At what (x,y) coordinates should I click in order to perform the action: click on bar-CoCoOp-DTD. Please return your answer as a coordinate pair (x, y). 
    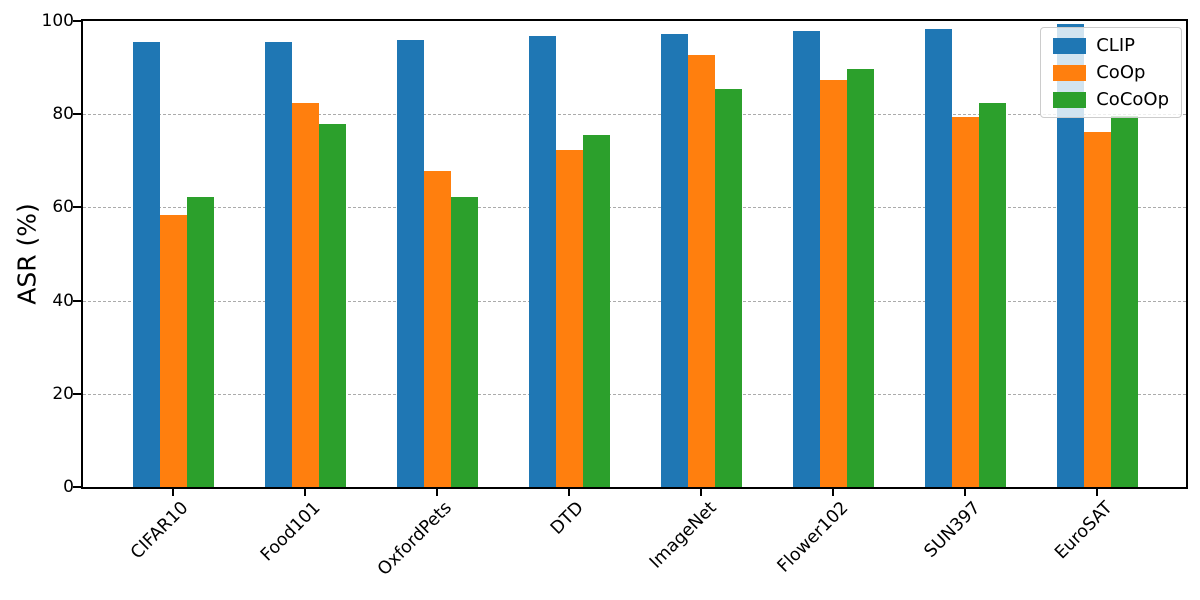
    Looking at the image, I should click on (596, 310).